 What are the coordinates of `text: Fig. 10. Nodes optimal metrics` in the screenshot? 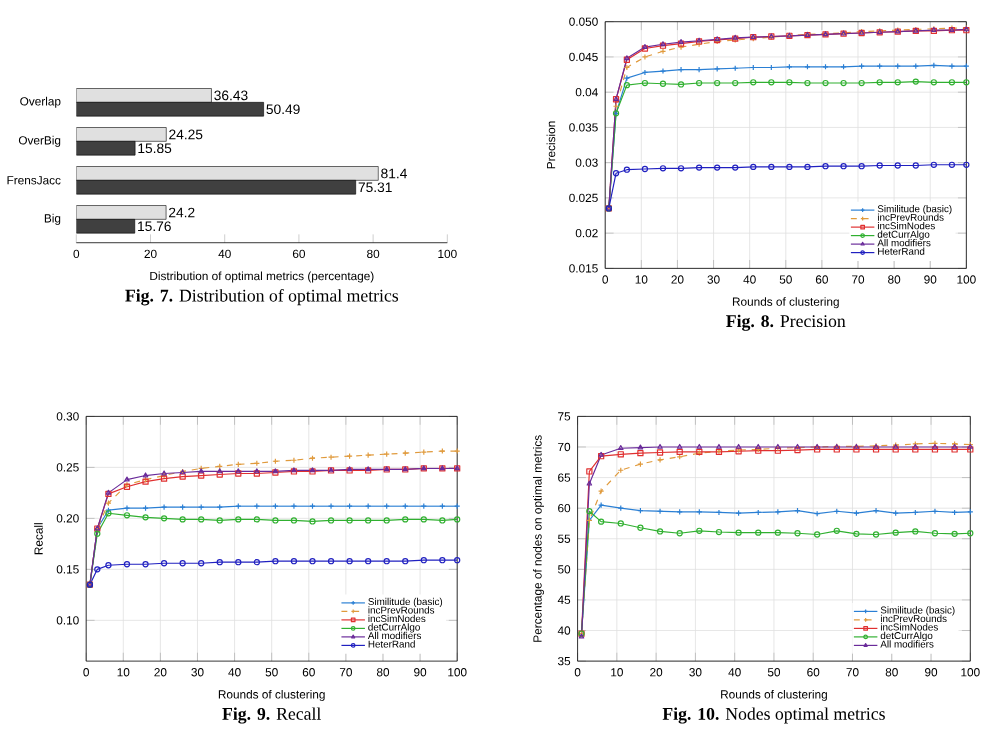 It's located at (773, 715).